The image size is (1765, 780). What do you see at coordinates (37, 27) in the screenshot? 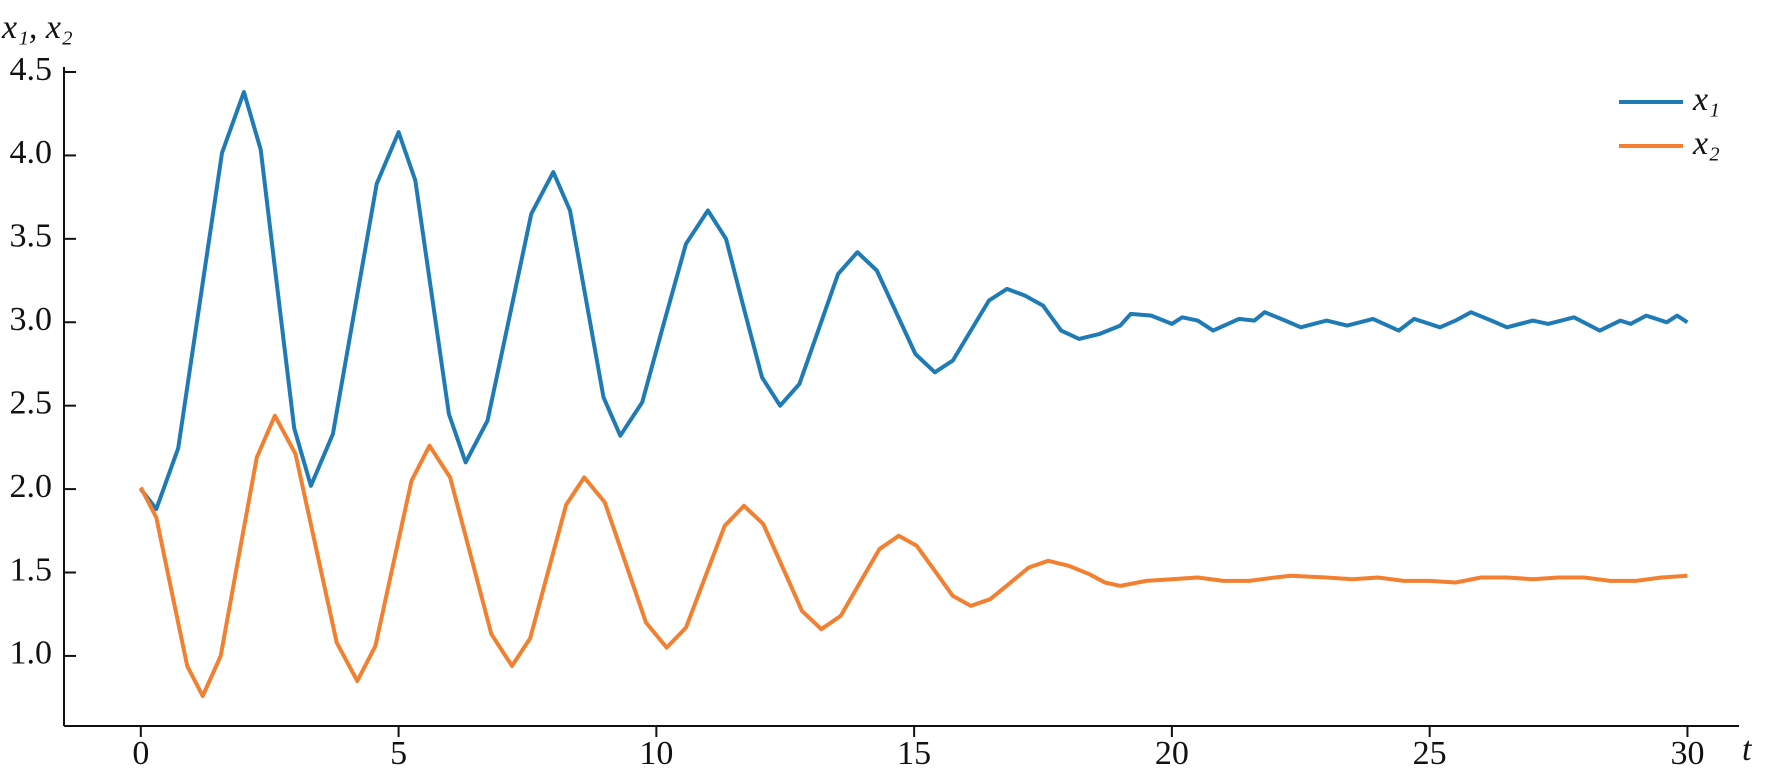
I see `y-axis-label: x₁, x₂` at bounding box center [37, 27].